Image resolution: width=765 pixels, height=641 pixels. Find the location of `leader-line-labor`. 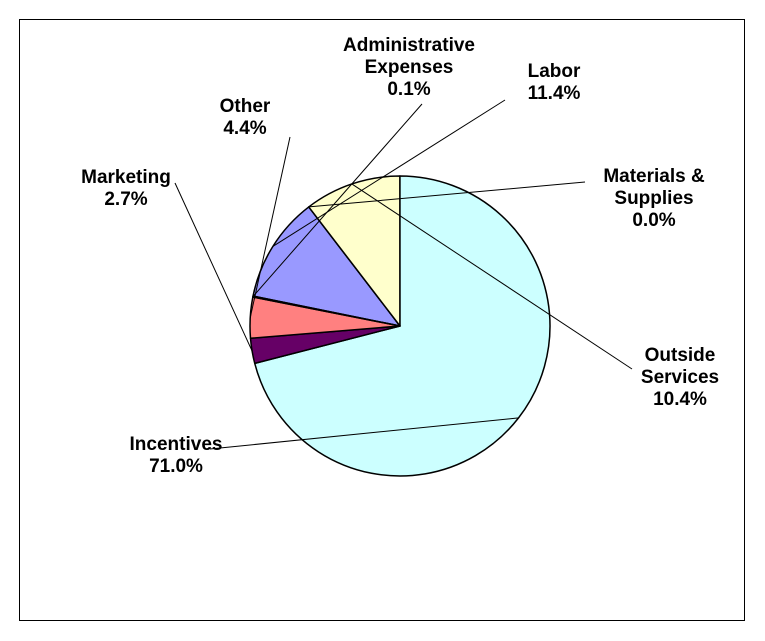

leader-line-labor is located at coordinates (389, 173).